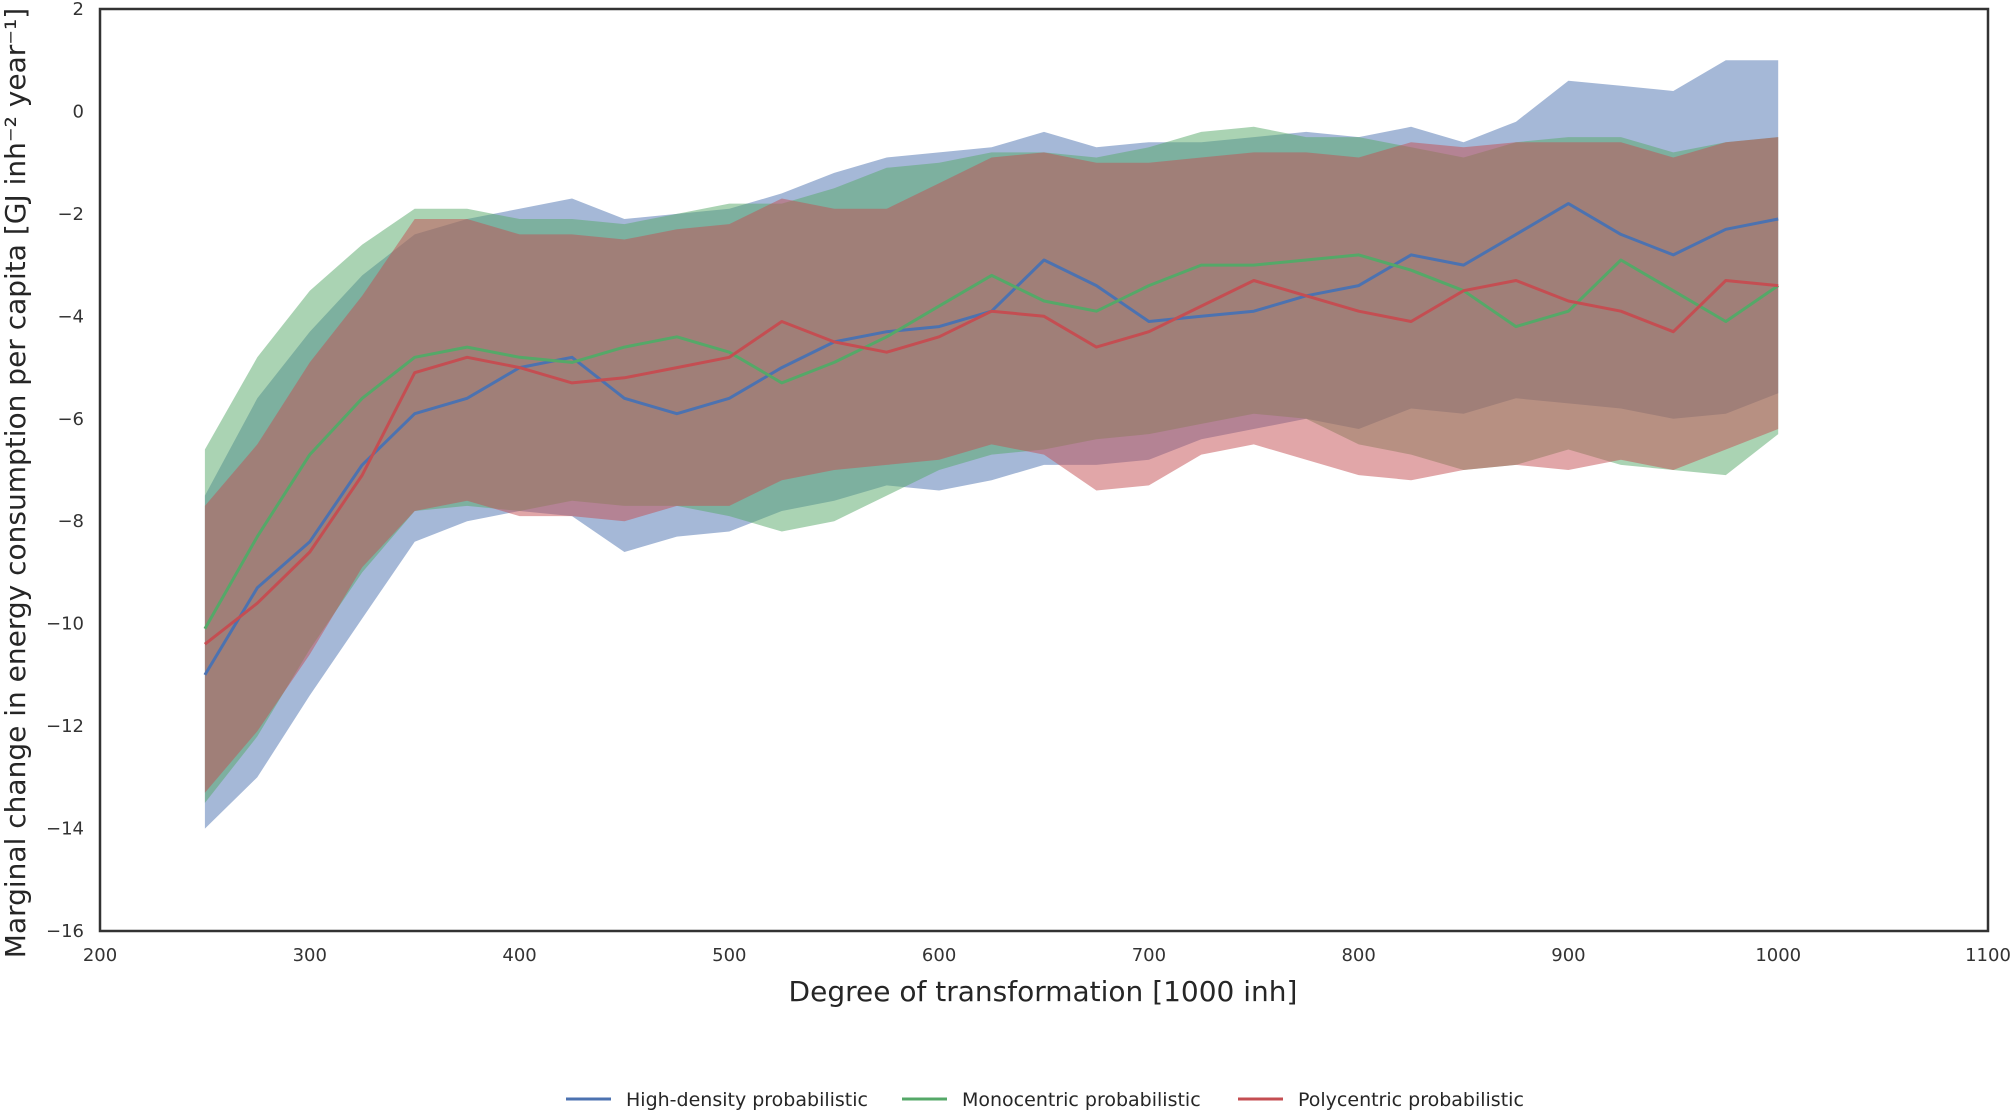  I want to click on x-tick-label: 600, so click(939, 955).